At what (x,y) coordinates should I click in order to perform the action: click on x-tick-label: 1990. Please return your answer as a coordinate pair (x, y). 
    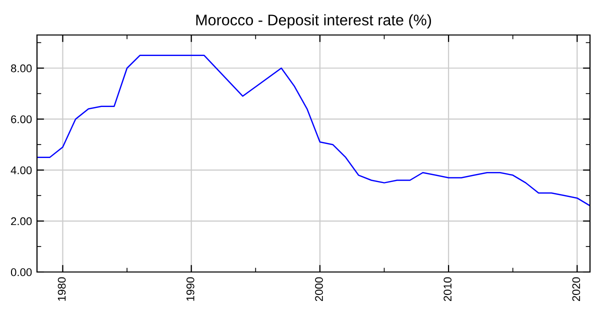
    Looking at the image, I should click on (190, 289).